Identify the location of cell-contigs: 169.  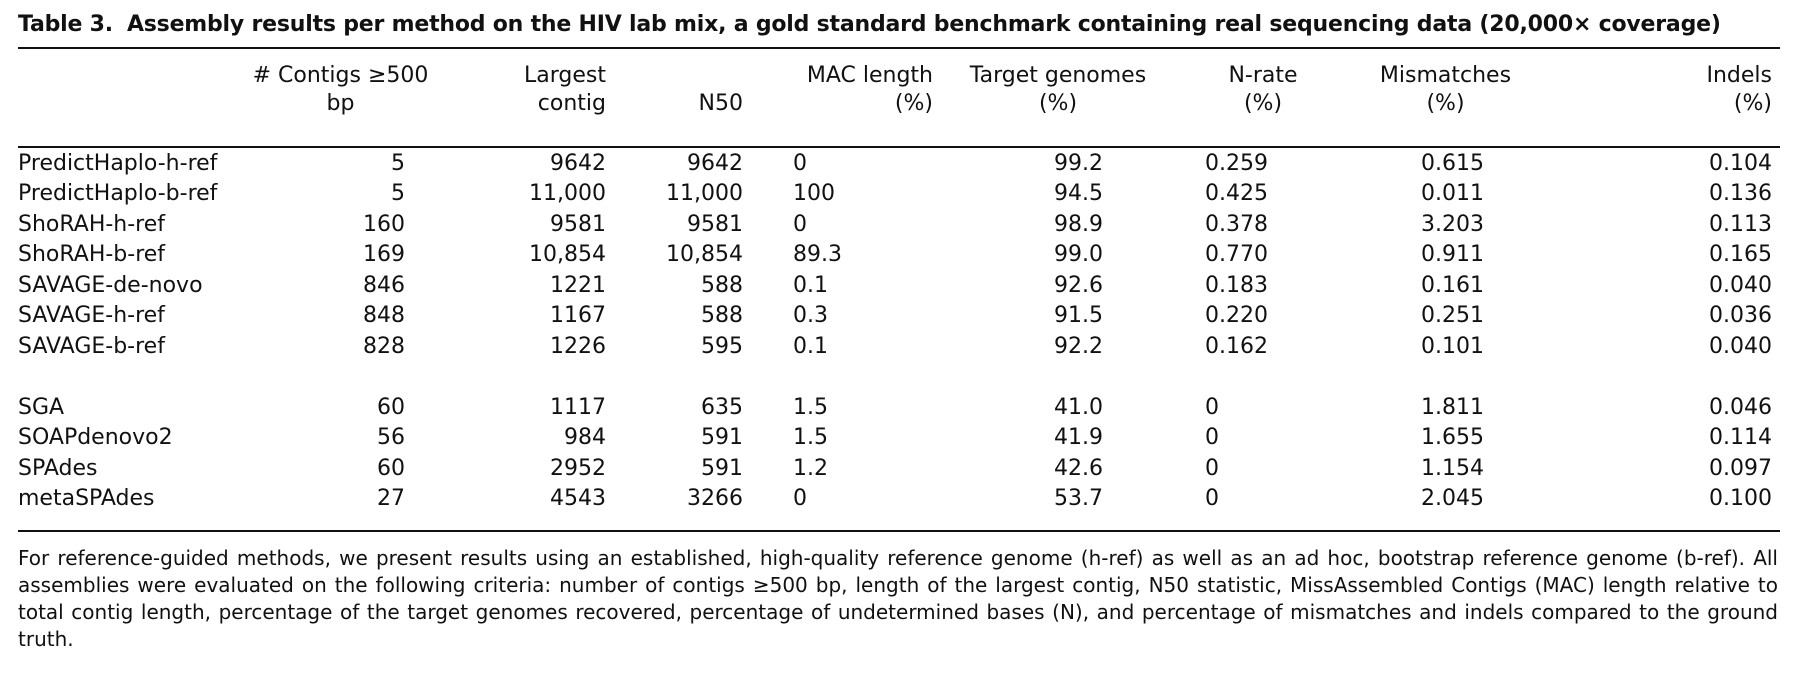
(384, 254).